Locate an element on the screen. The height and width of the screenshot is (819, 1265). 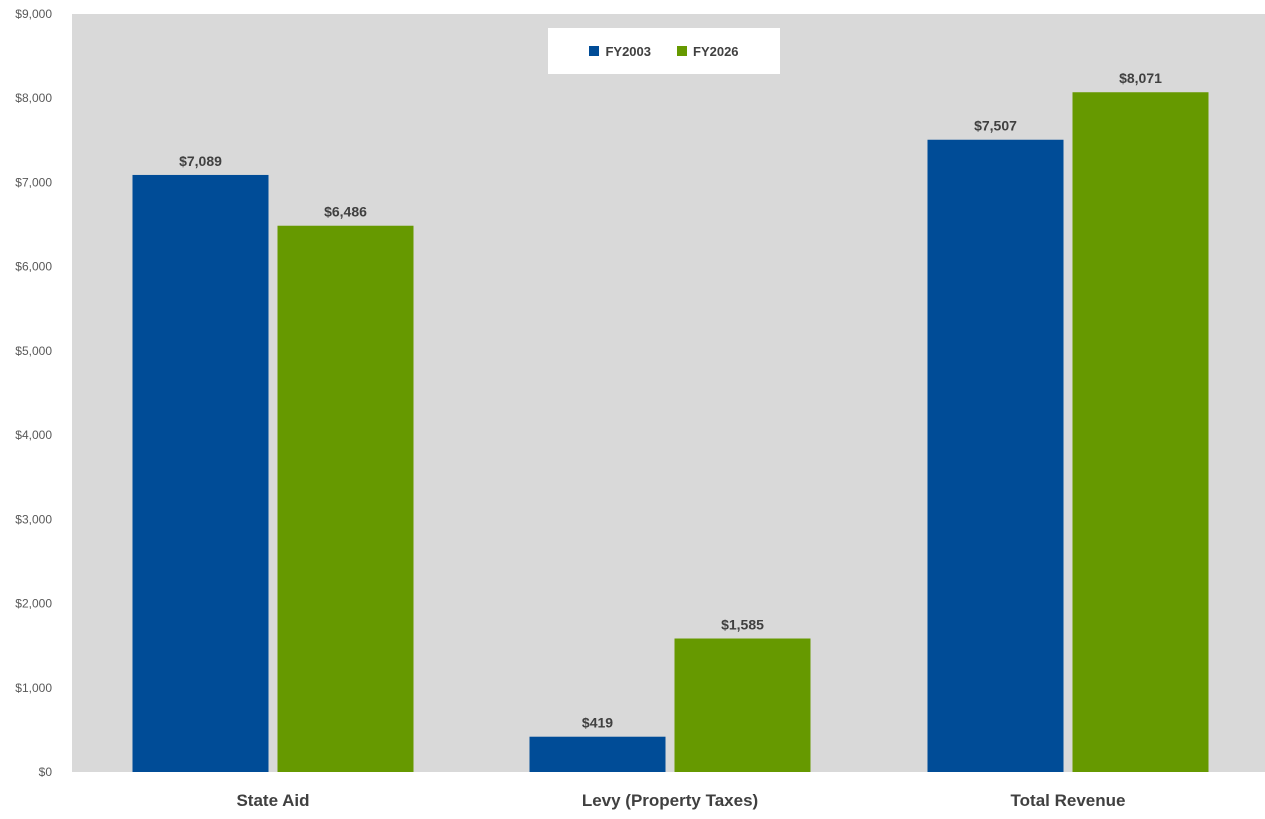
data-label: $1,585 is located at coordinates (742, 625).